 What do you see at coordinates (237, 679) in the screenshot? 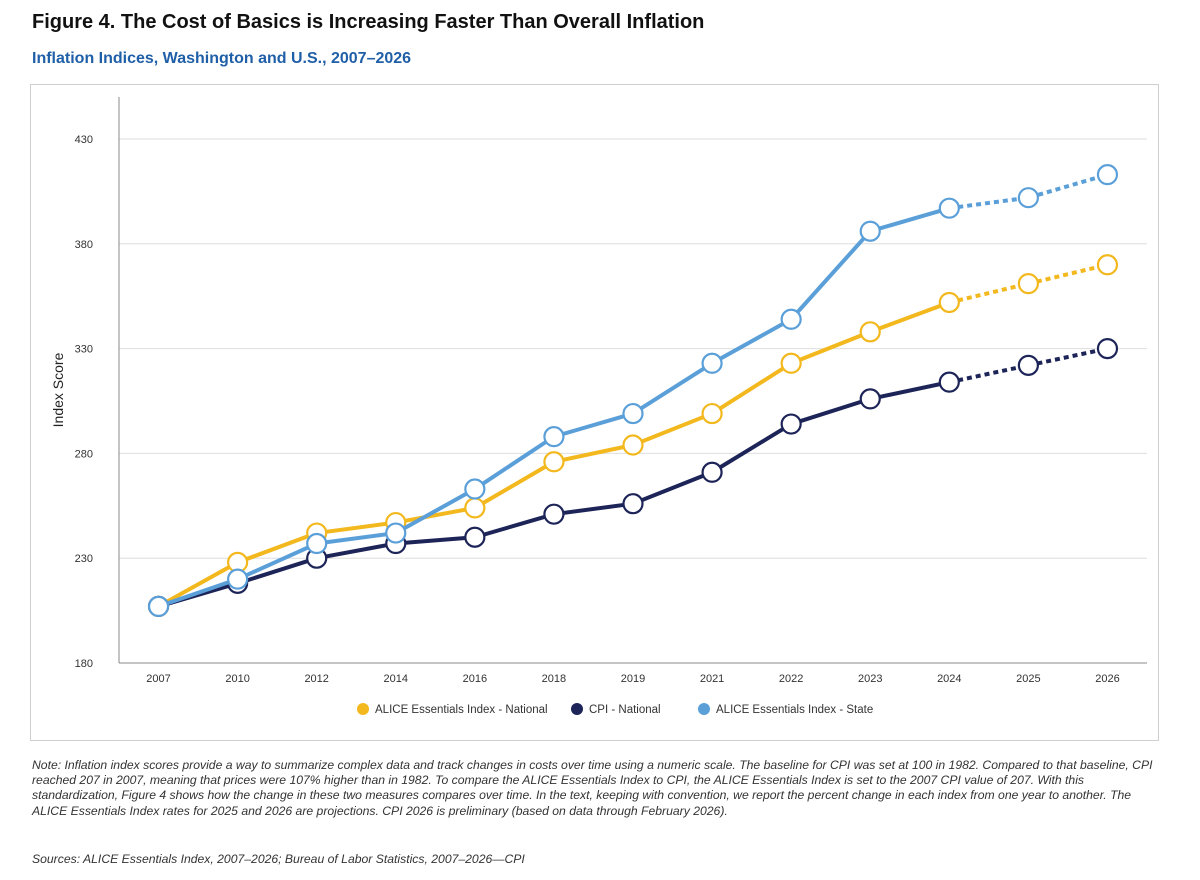
I see `x-tick-label: 2010` at bounding box center [237, 679].